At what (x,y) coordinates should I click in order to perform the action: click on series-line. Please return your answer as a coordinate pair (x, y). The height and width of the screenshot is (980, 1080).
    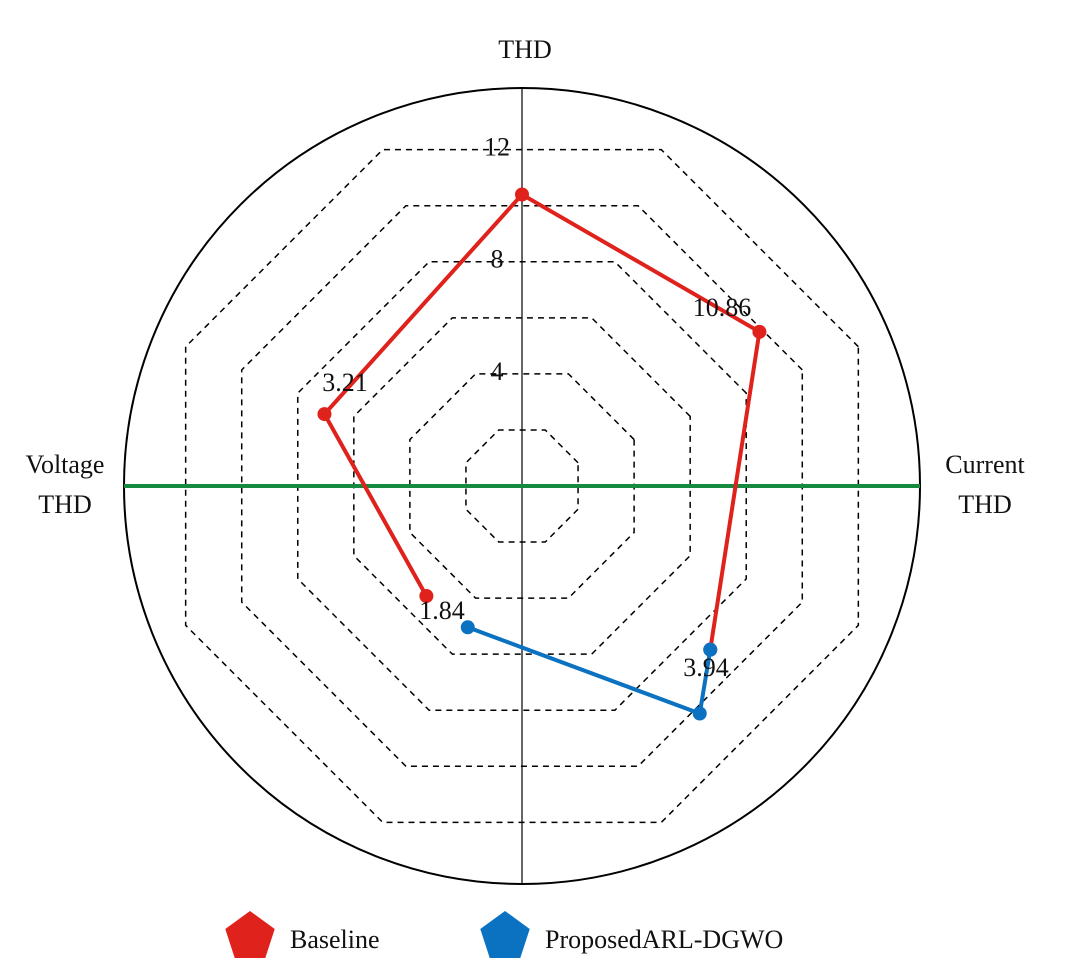
    Looking at the image, I should click on (590, 671).